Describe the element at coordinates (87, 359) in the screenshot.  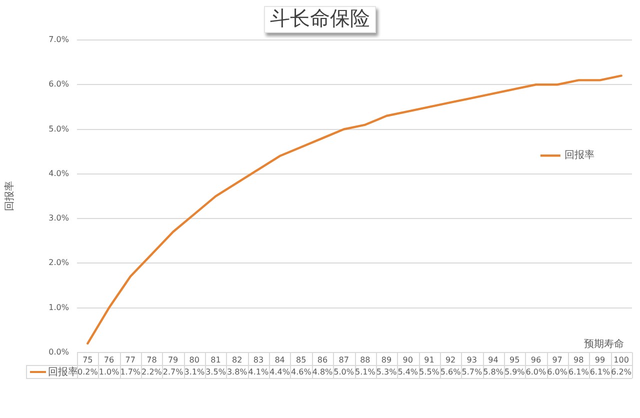
I see `x-tick-label: 75` at that location.